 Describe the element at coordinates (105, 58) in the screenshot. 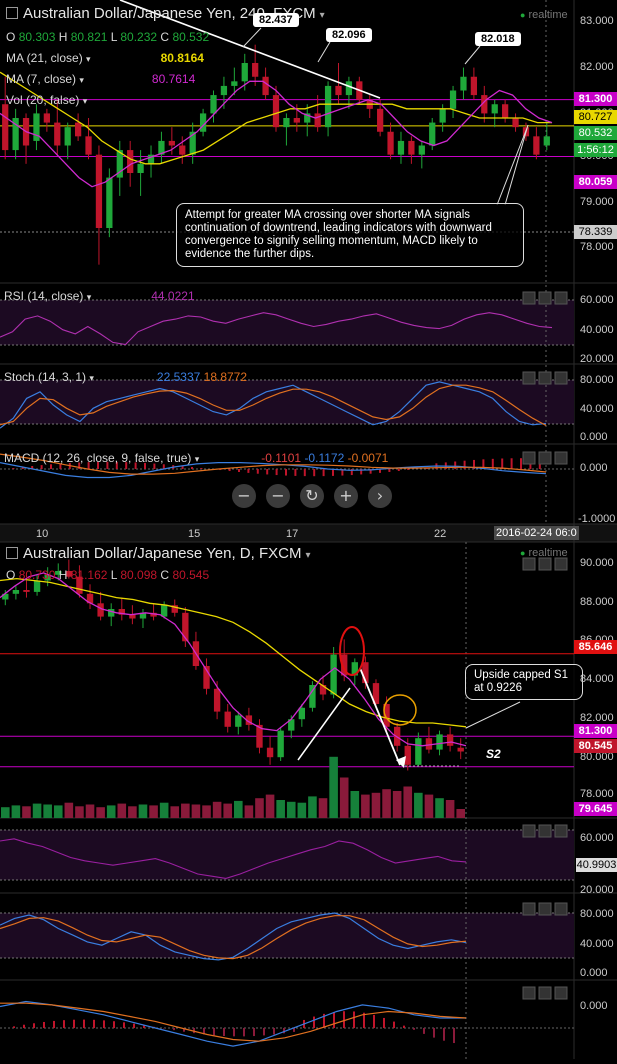

I see `ma21-legend: MA (21, close) ▾ 80.8164` at that location.